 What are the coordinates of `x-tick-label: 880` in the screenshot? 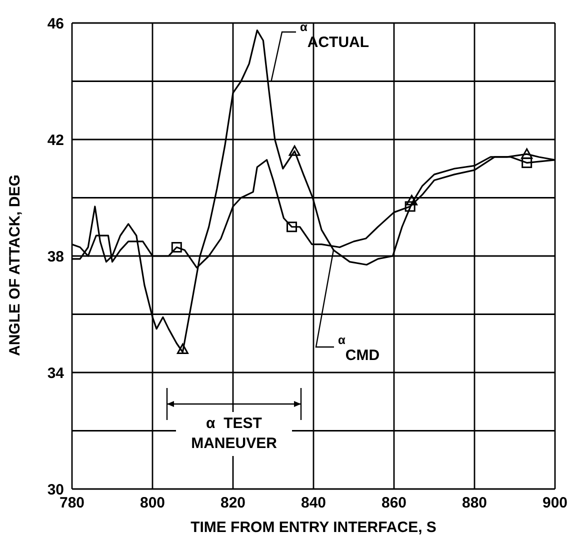 It's located at (475, 503).